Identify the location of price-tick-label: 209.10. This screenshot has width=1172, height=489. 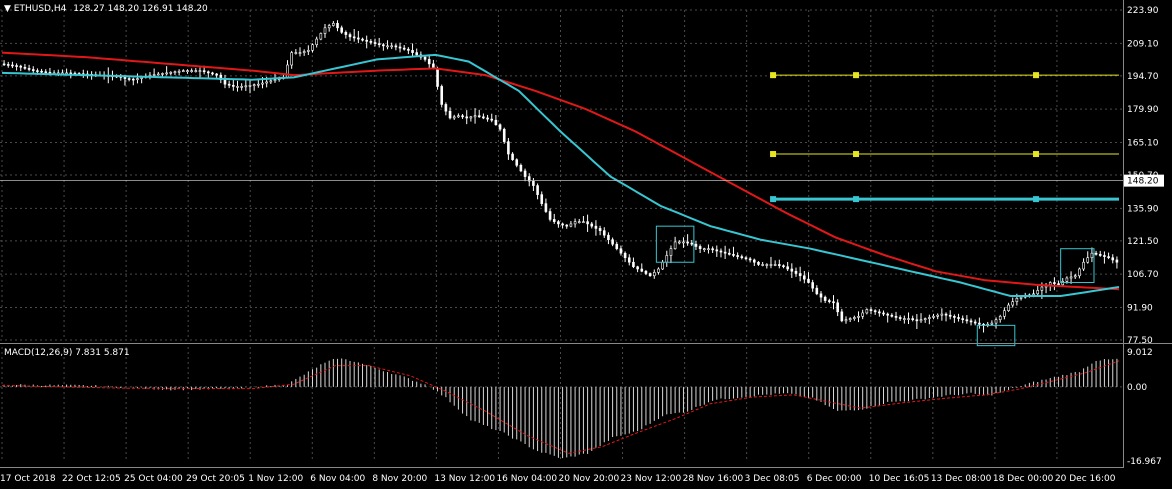
(1143, 44).